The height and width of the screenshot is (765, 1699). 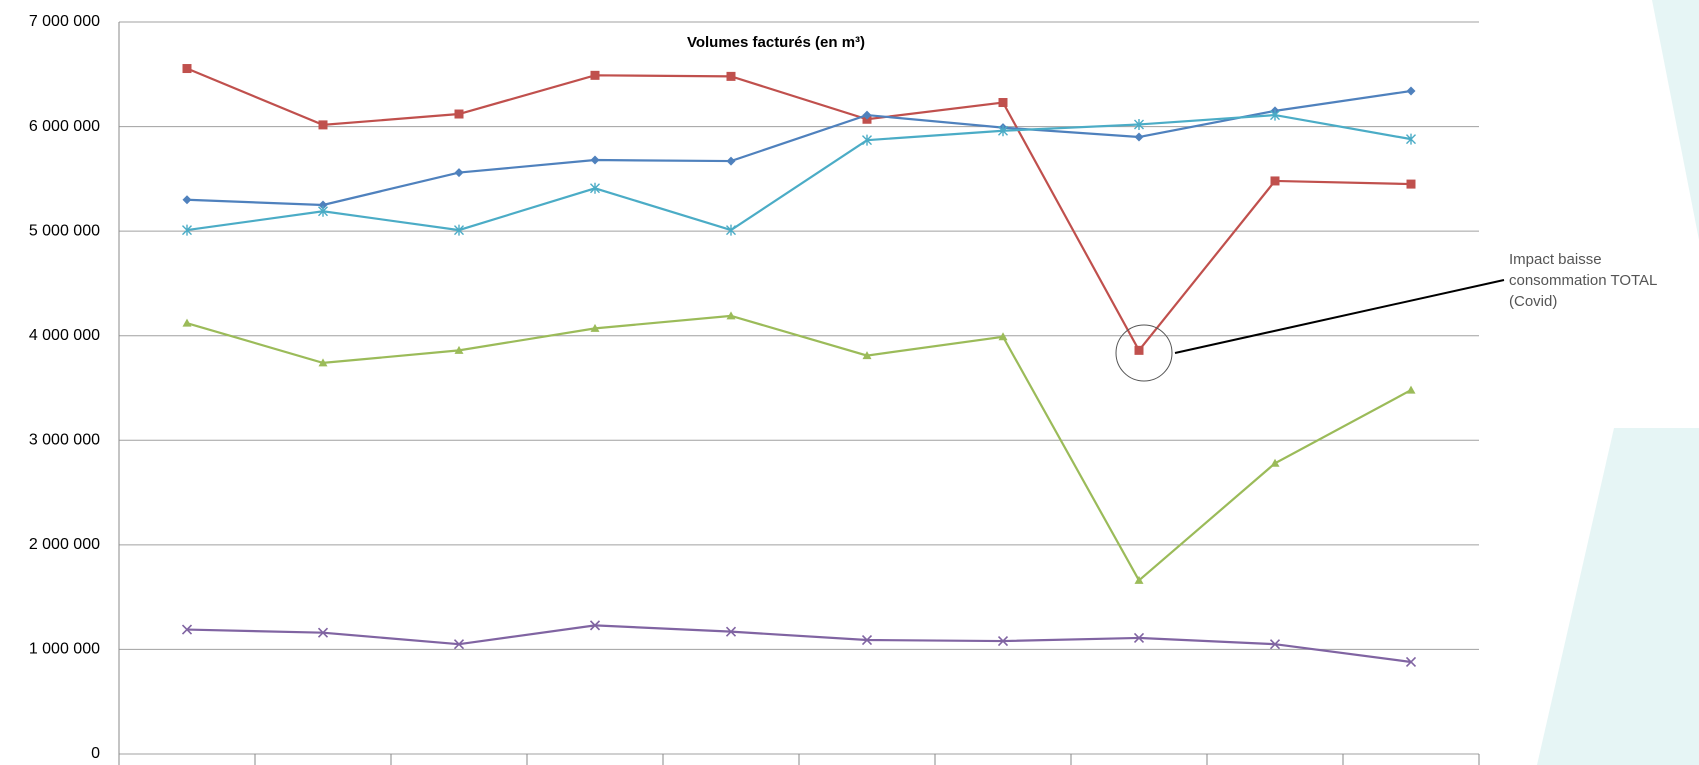 I want to click on y-tick-label: 1 000 000, so click(x=64, y=649).